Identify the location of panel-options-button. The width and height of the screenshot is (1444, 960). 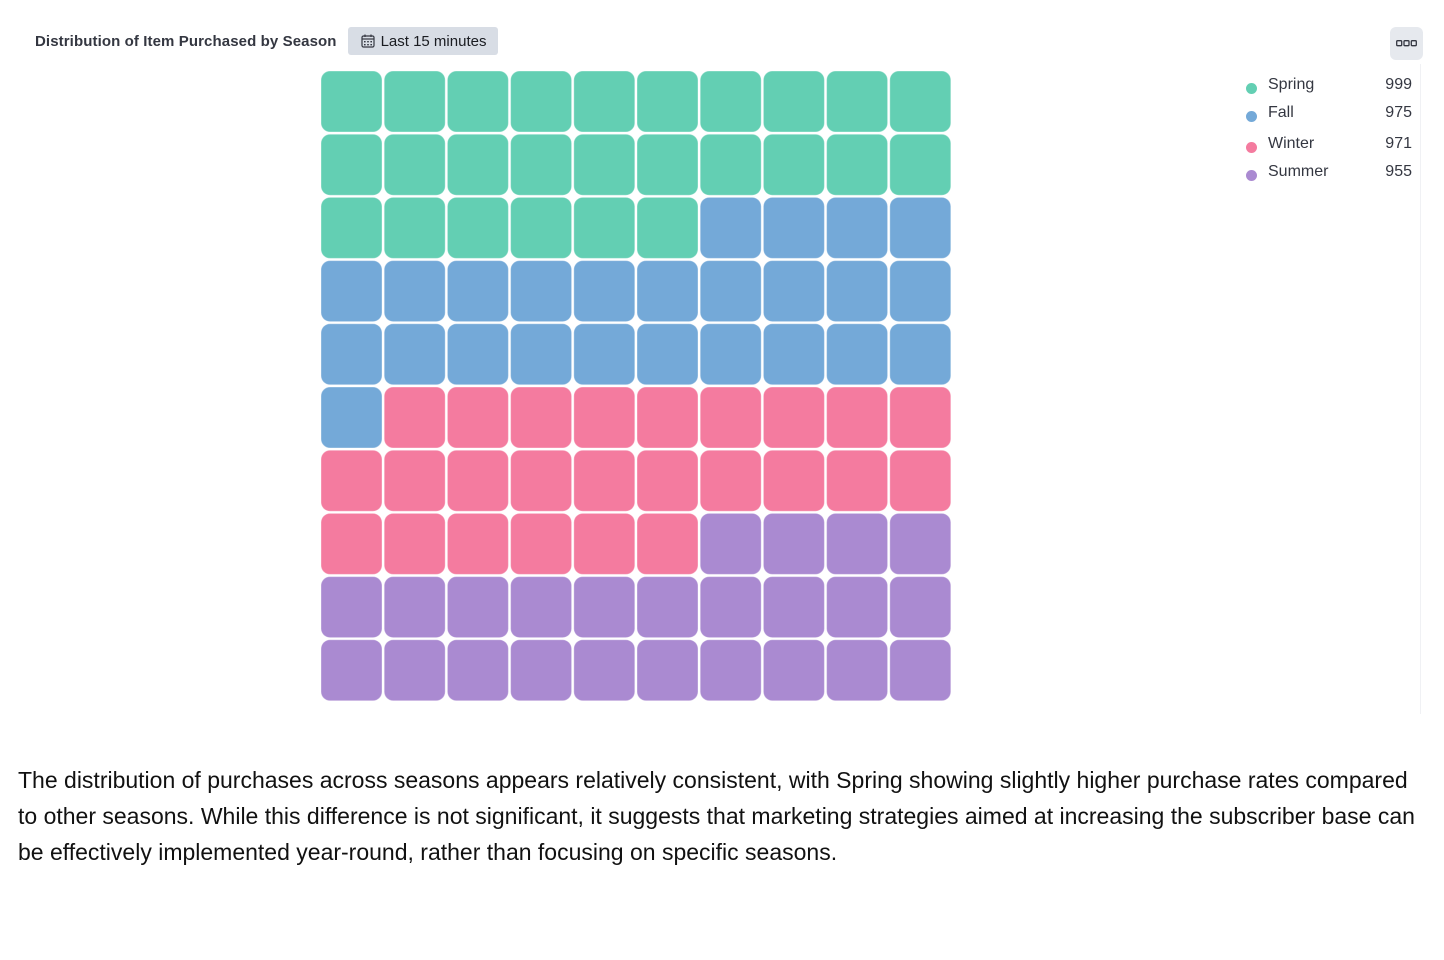
(1406, 43).